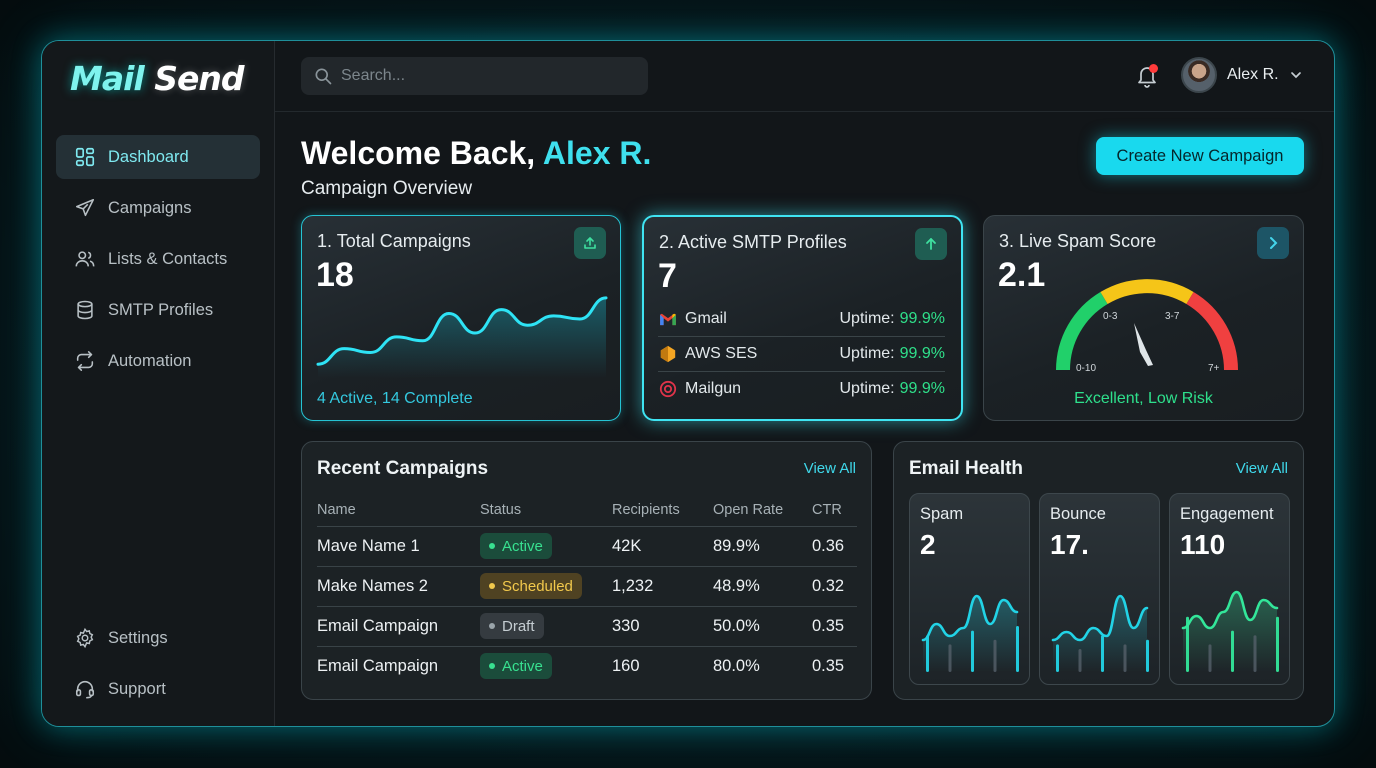  What do you see at coordinates (1253, 74) in the screenshot?
I see `user-name: Alex R.` at bounding box center [1253, 74].